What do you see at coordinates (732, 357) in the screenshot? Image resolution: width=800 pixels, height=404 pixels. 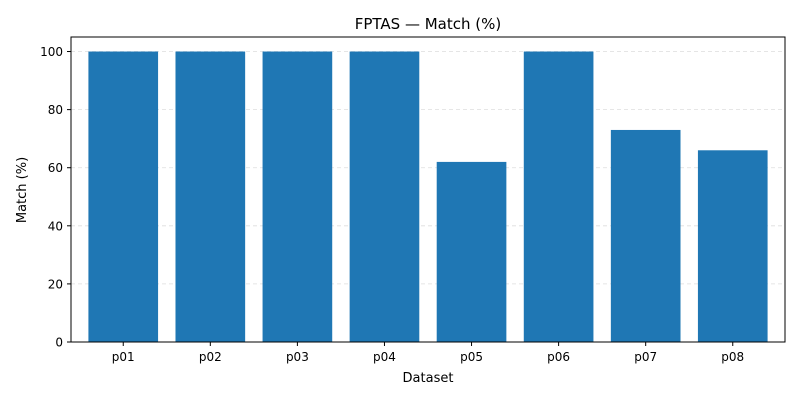 I see `x-tick-label: p08` at bounding box center [732, 357].